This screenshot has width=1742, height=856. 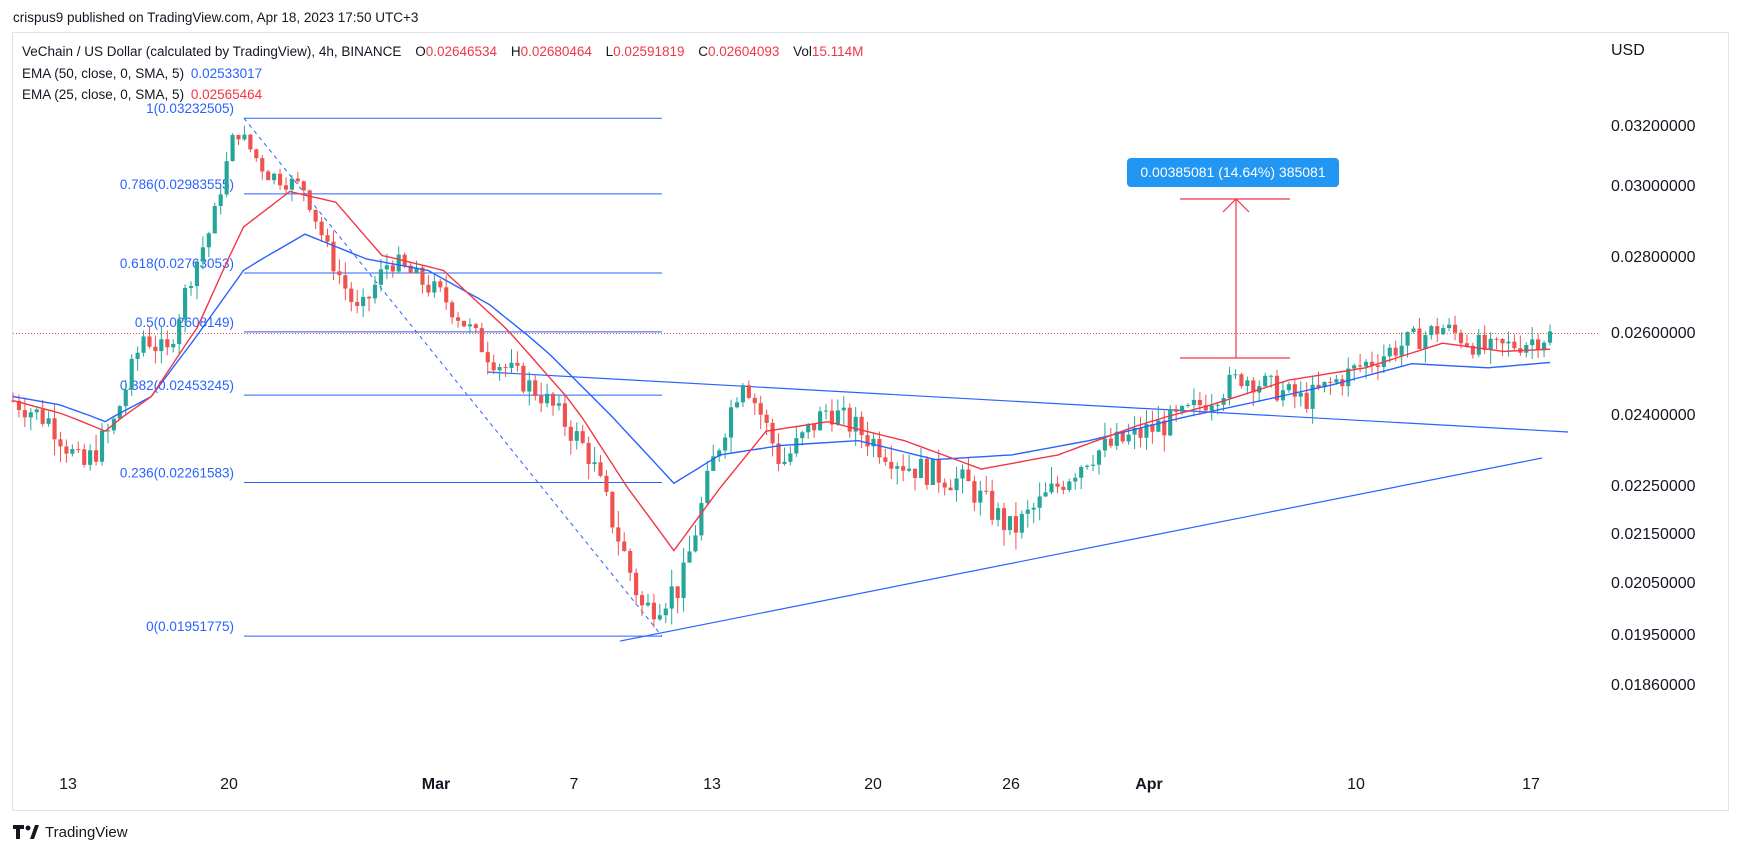 I want to click on time-tick-label: 26, so click(x=1011, y=784).